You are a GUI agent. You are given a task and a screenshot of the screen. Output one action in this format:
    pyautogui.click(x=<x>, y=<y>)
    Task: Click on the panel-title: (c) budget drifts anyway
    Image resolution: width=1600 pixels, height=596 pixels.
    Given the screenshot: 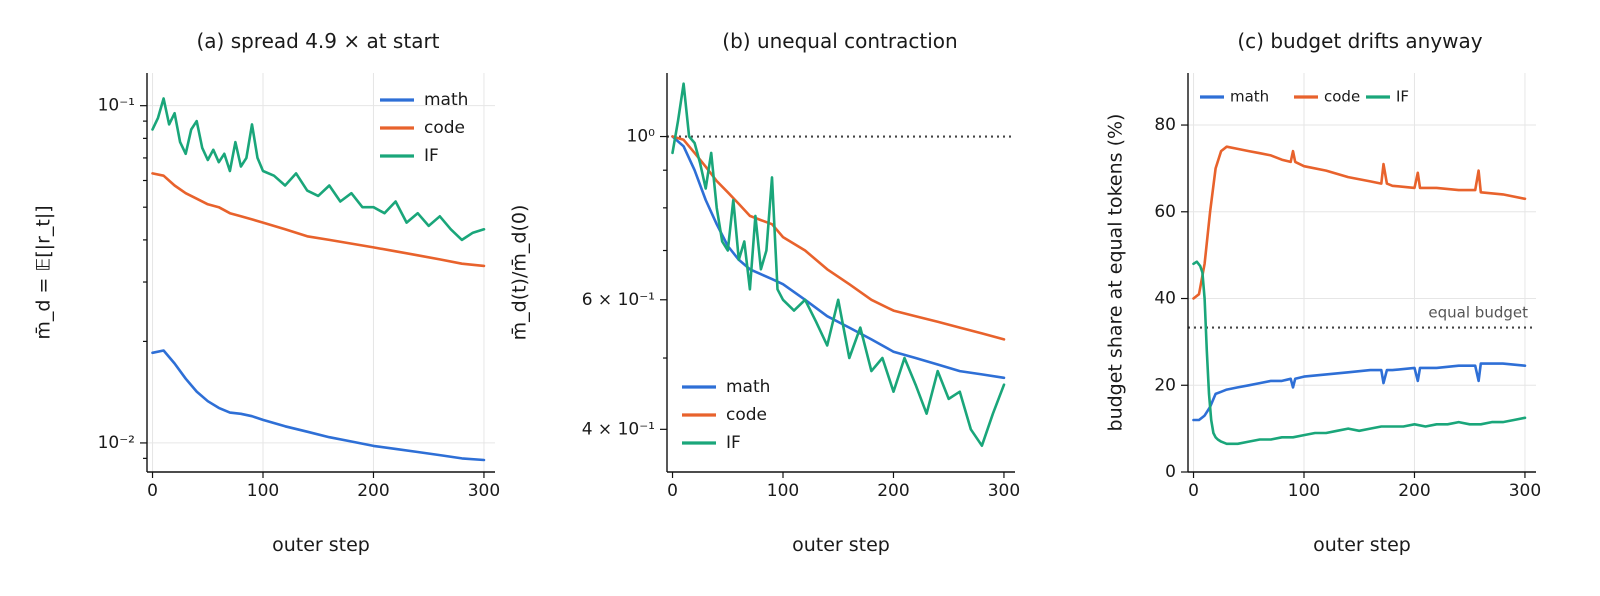 What is the action you would take?
    pyautogui.click(x=1359, y=41)
    